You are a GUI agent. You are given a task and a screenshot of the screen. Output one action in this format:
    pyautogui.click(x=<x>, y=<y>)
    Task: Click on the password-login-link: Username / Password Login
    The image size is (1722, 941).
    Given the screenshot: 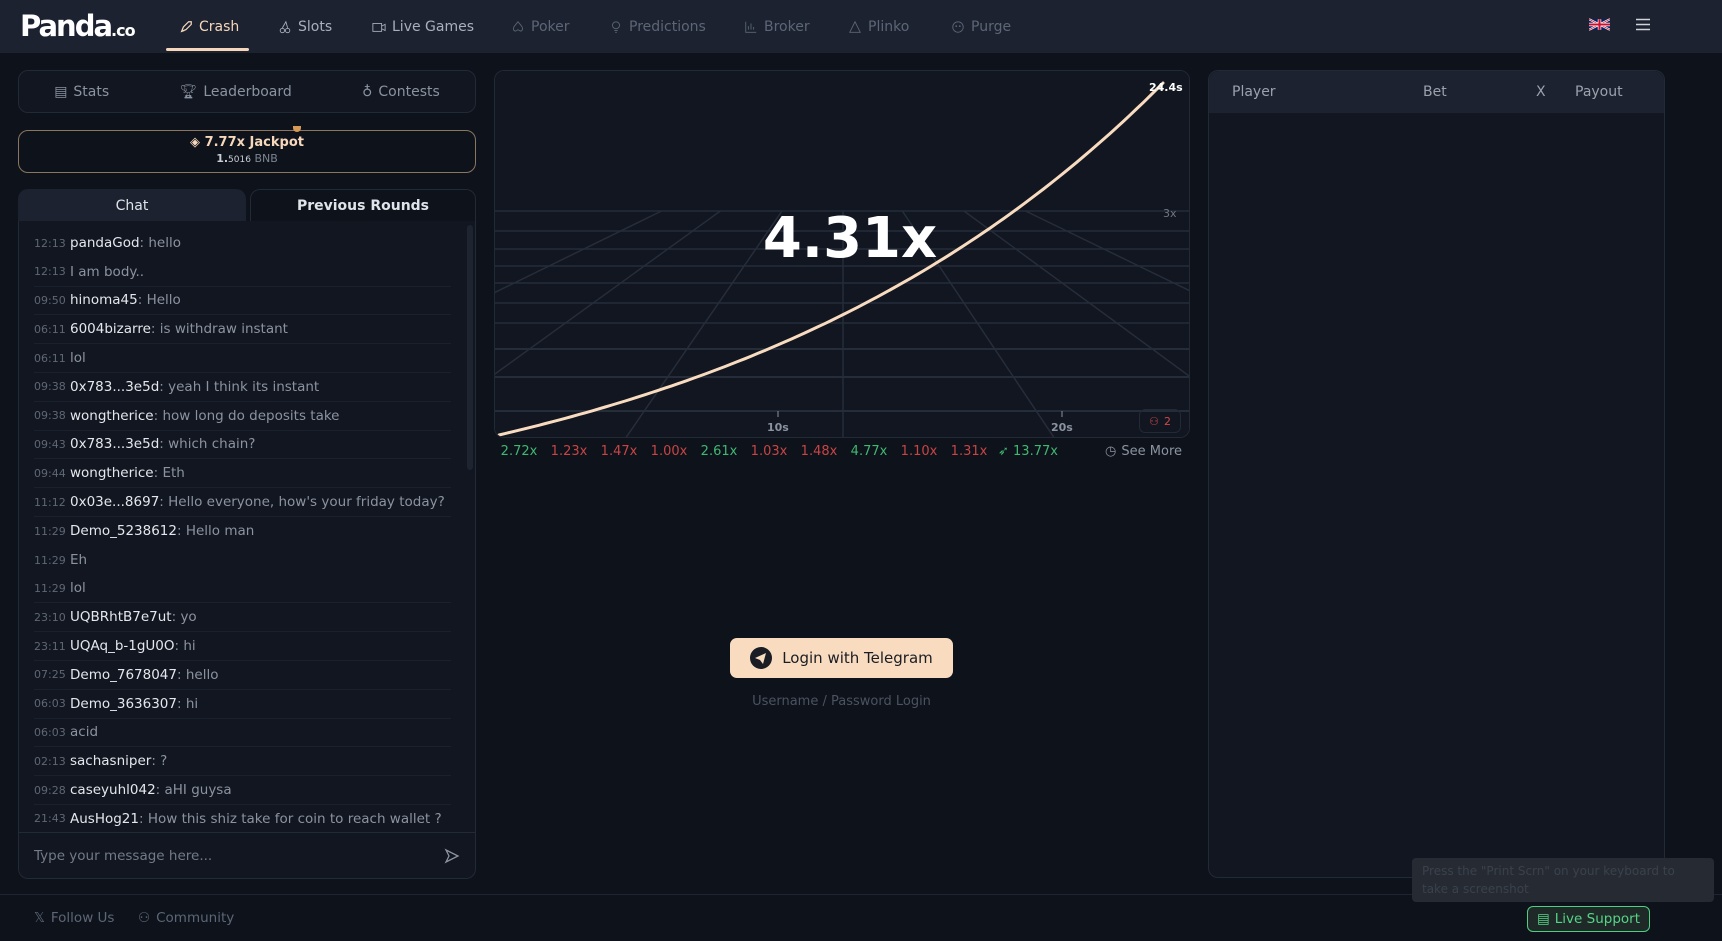 What is the action you would take?
    pyautogui.click(x=841, y=701)
    